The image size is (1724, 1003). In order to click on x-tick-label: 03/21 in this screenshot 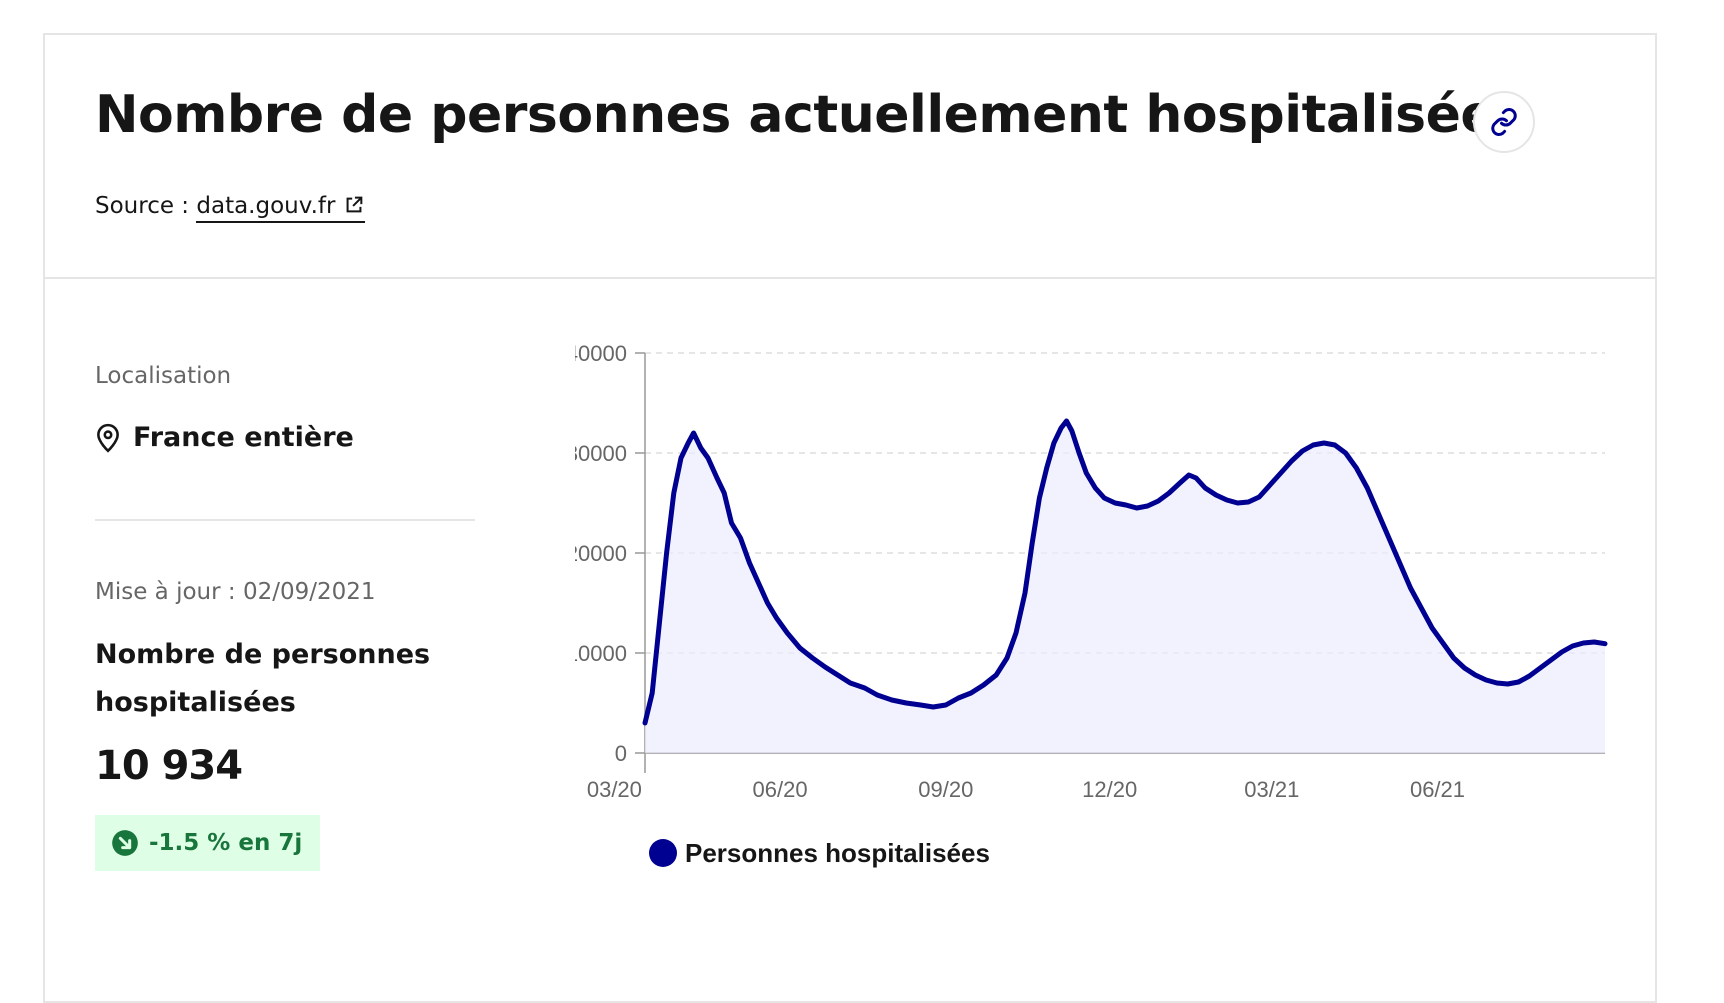, I will do `click(1271, 789)`.